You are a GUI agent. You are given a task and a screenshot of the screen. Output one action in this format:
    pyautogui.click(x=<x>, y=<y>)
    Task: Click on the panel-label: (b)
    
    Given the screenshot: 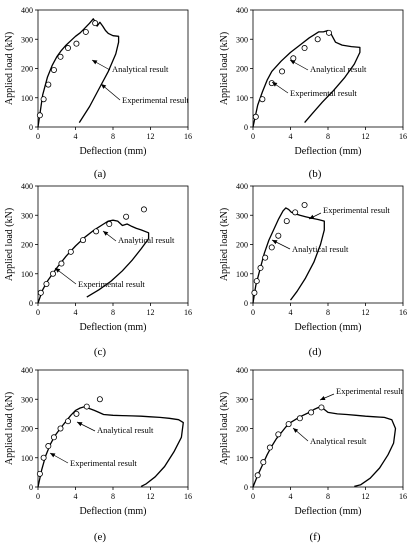 What is the action you would take?
    pyautogui.click(x=315, y=174)
    